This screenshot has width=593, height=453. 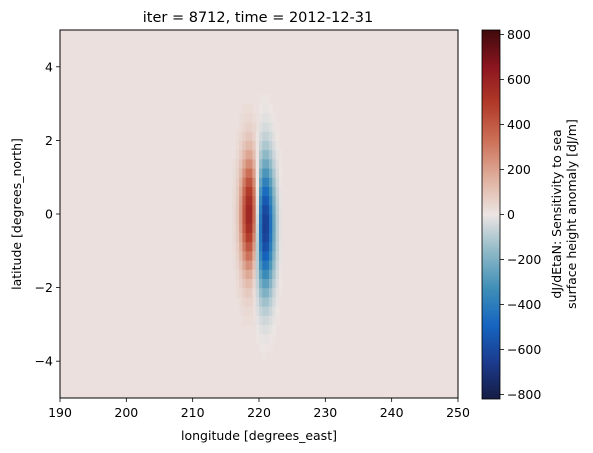 I want to click on x-axis: 190 200 210 220 230 240 250, so click(x=259, y=409).